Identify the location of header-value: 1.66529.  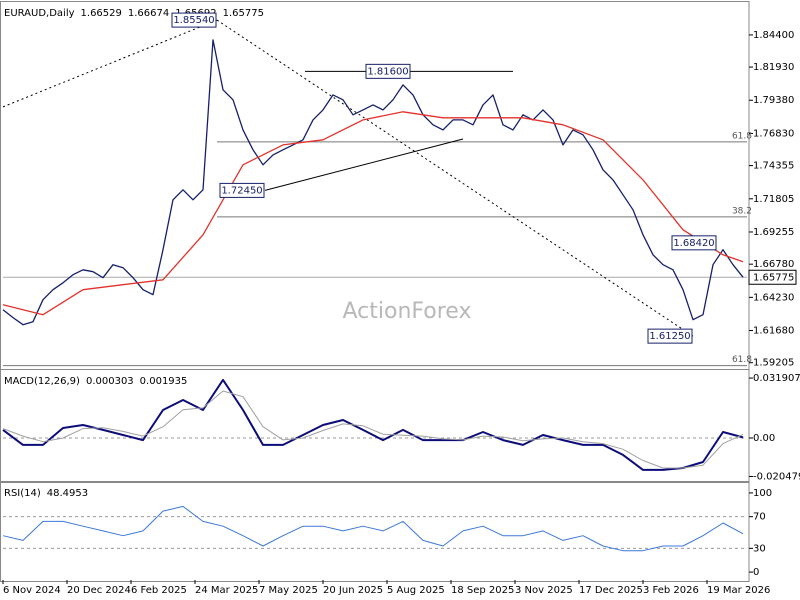
(101, 13).